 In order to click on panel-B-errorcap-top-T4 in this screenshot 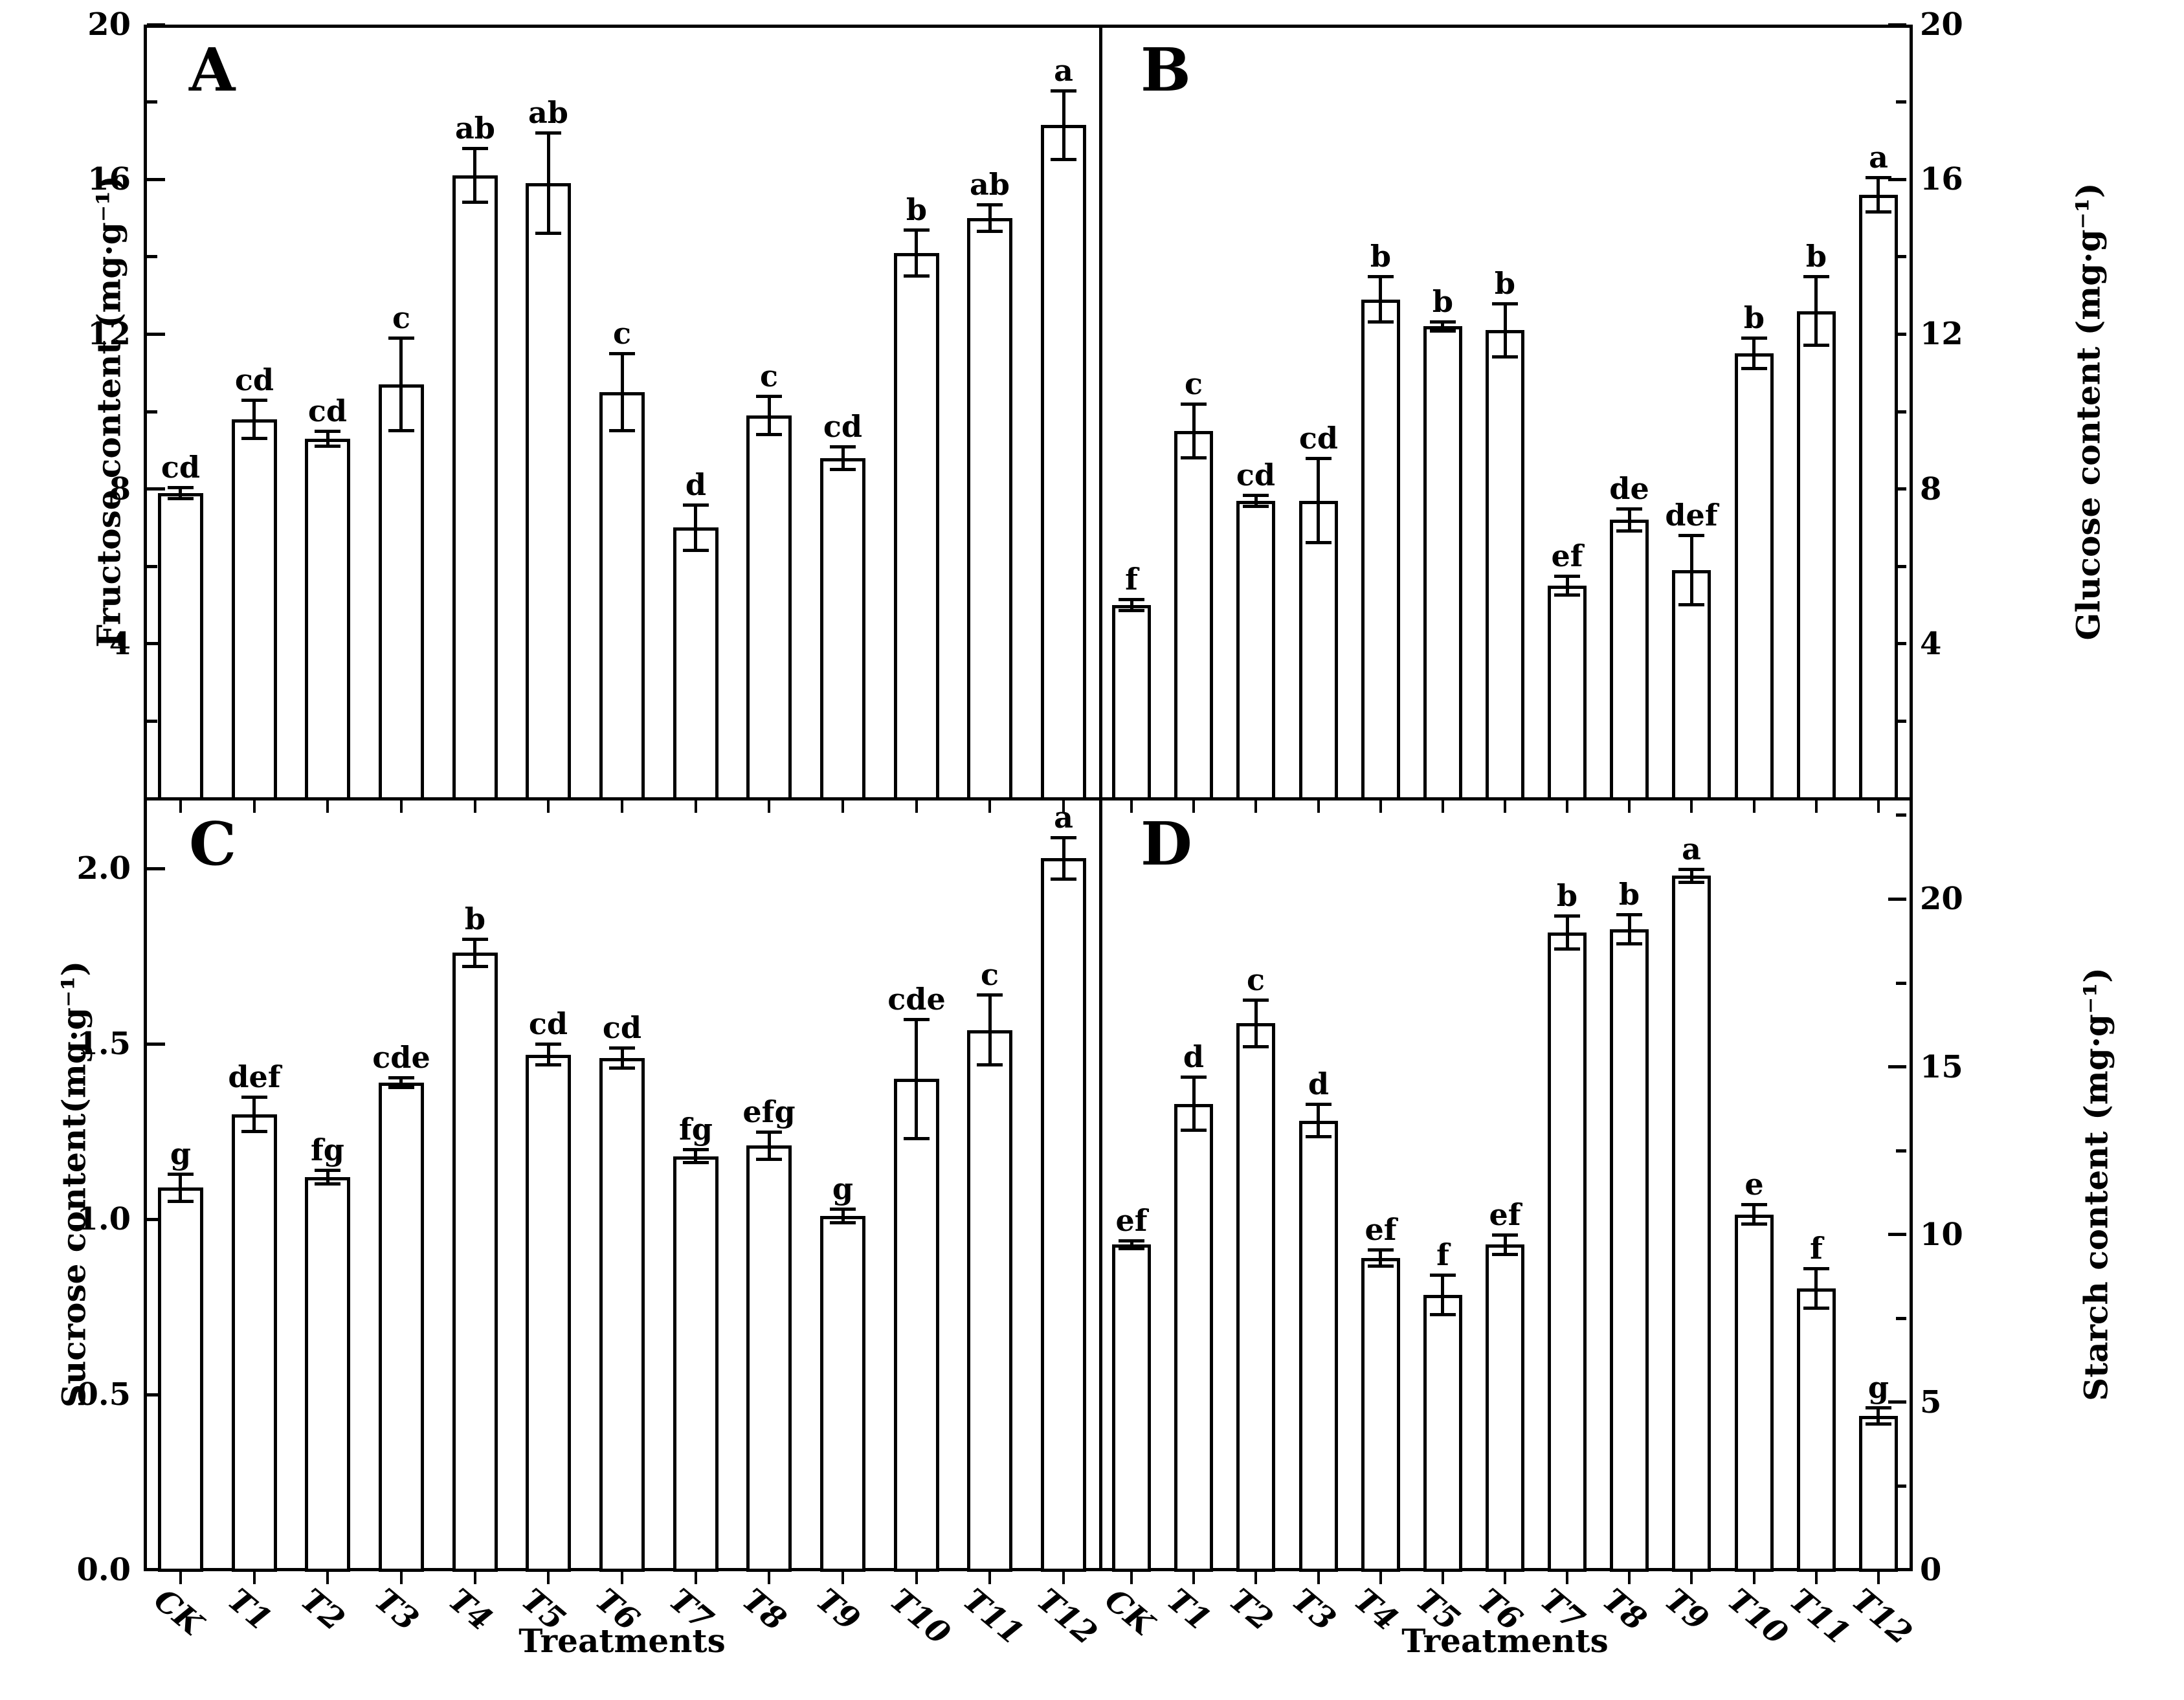, I will do `click(1381, 277)`.